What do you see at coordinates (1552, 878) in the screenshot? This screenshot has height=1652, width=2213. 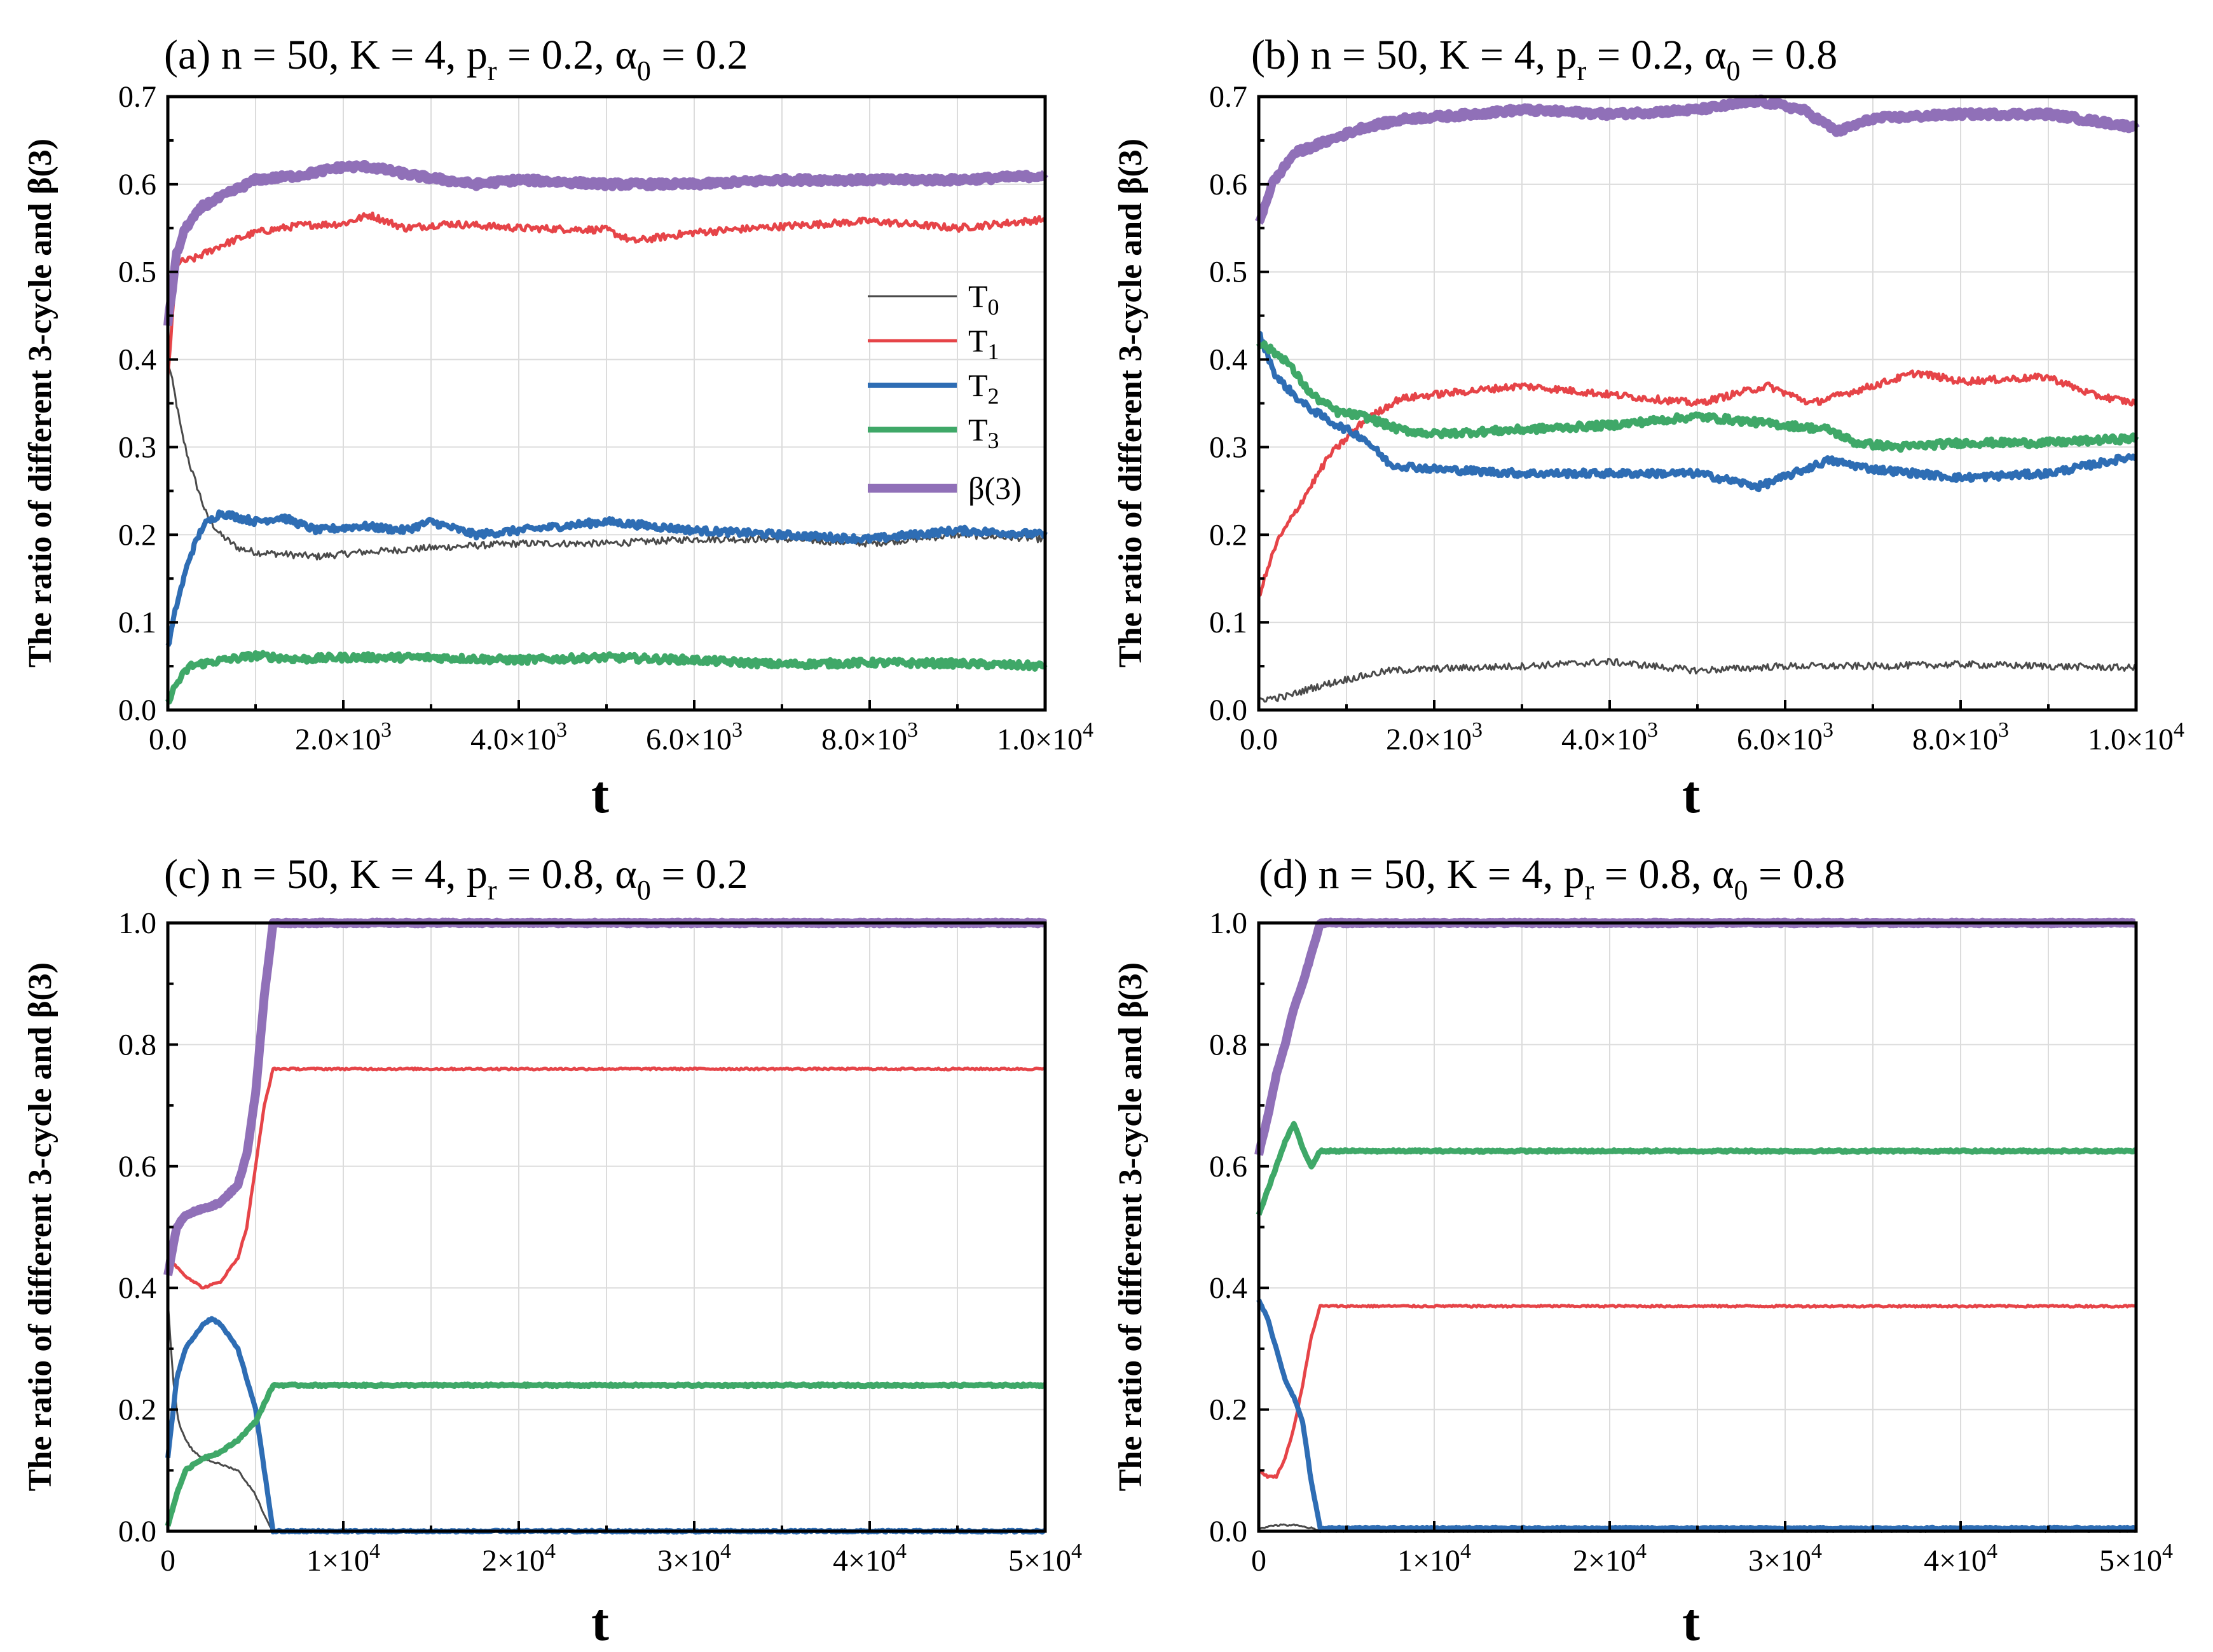 I see `panel-title: (d) n = 50, K = 4, pr = 0.8, α0 = 0.8` at bounding box center [1552, 878].